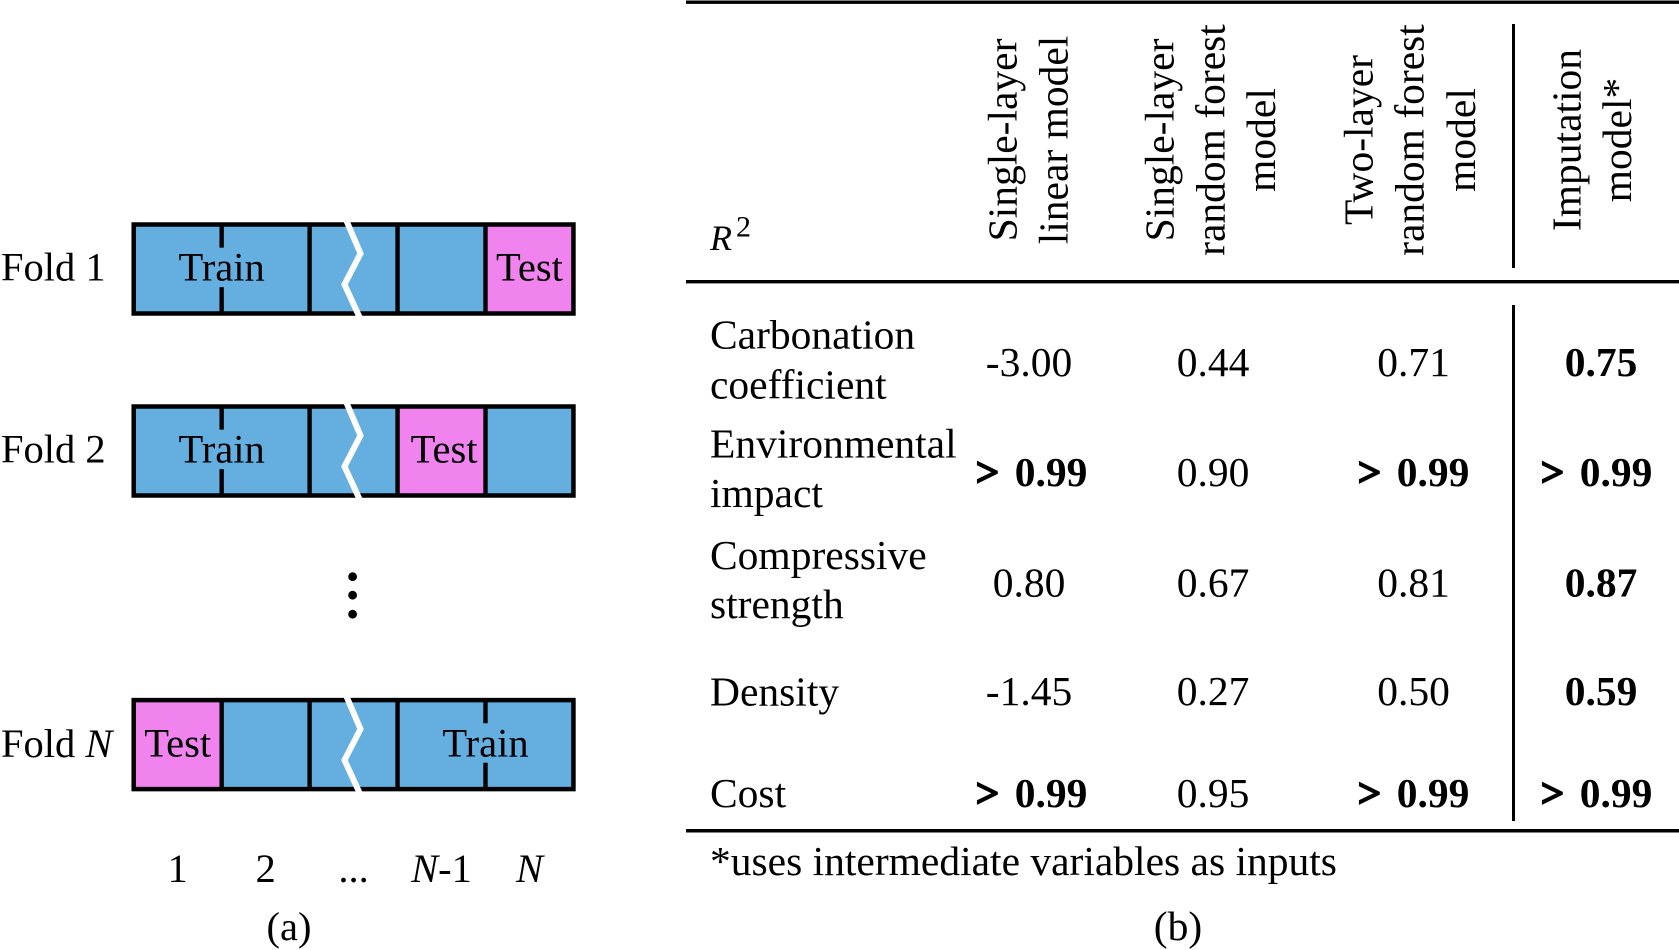 The image size is (1679, 950). Describe the element at coordinates (53, 449) in the screenshot. I see `svg-text: Fold 2` at that location.